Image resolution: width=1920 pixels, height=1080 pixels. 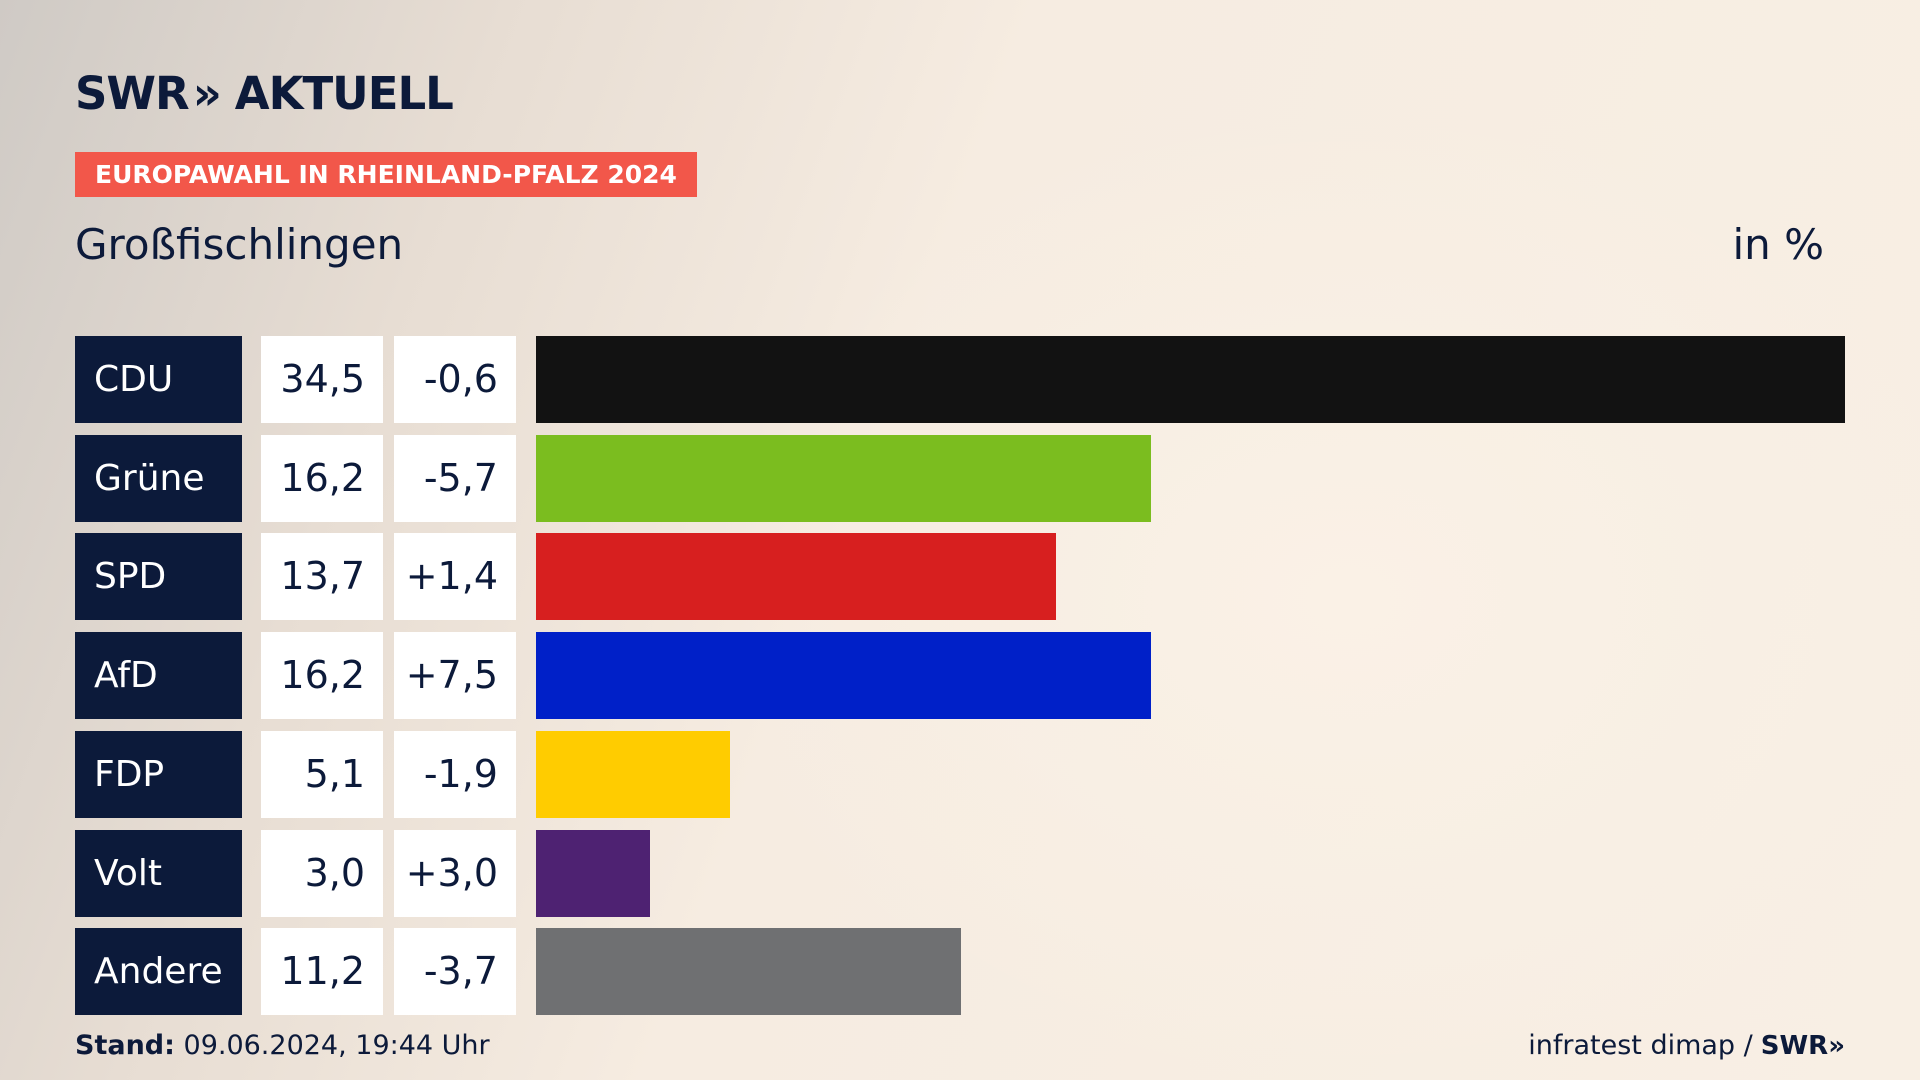 What do you see at coordinates (322, 478) in the screenshot?
I see `value-label-gr-ne: 16,2` at bounding box center [322, 478].